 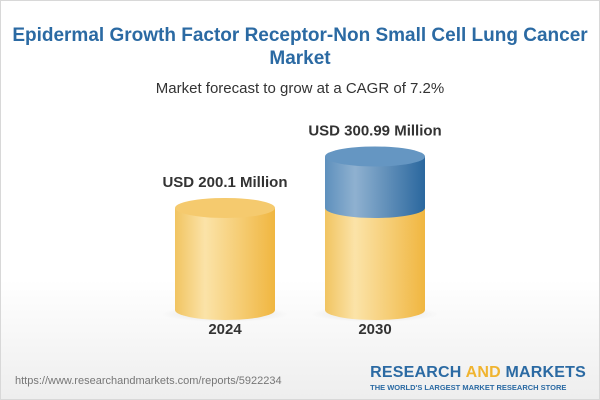 What do you see at coordinates (418, 372) in the screenshot?
I see `logo-text: RESEARCH` at bounding box center [418, 372].